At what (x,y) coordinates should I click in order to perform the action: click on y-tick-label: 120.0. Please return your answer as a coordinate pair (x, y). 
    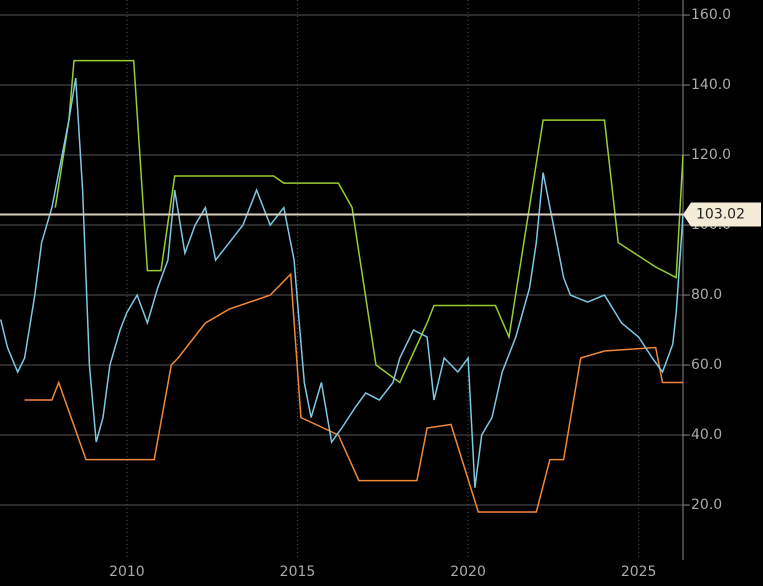
    Looking at the image, I should click on (711, 155).